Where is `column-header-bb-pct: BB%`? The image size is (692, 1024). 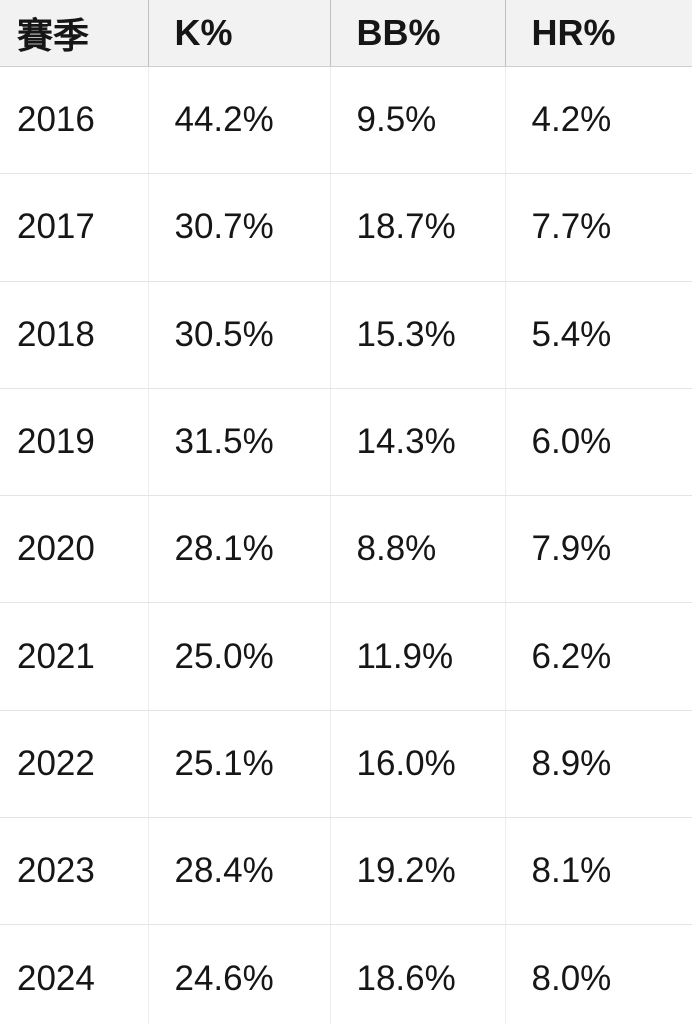 column-header-bb-pct: BB% is located at coordinates (418, 33).